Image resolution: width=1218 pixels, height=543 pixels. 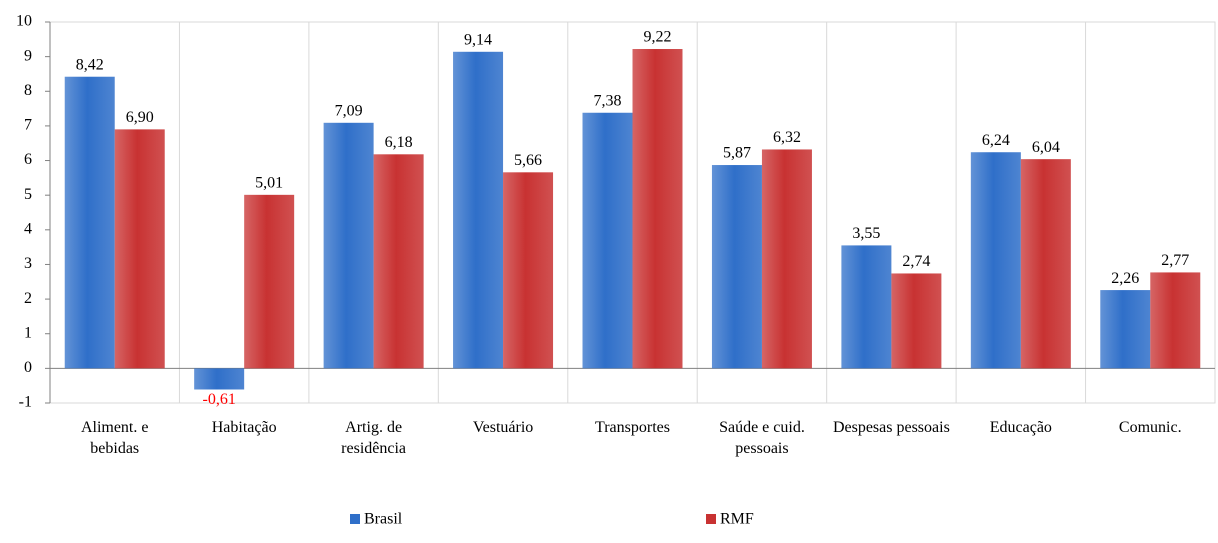 I want to click on y-tick-label: 6, so click(x=28, y=159).